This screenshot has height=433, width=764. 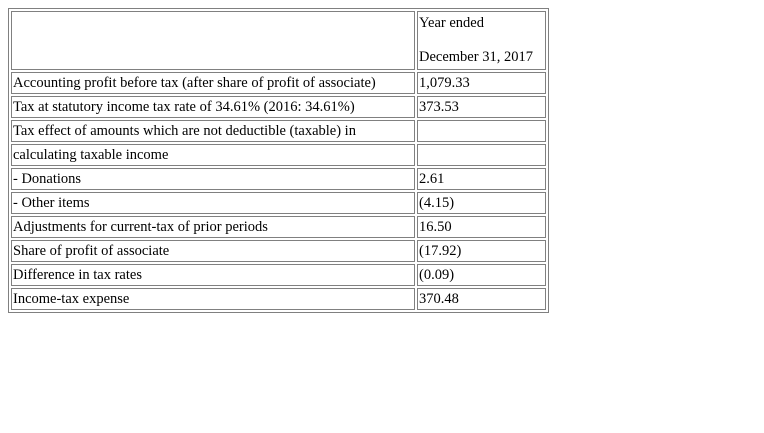 I want to click on row-value: 370.48, so click(x=481, y=299).